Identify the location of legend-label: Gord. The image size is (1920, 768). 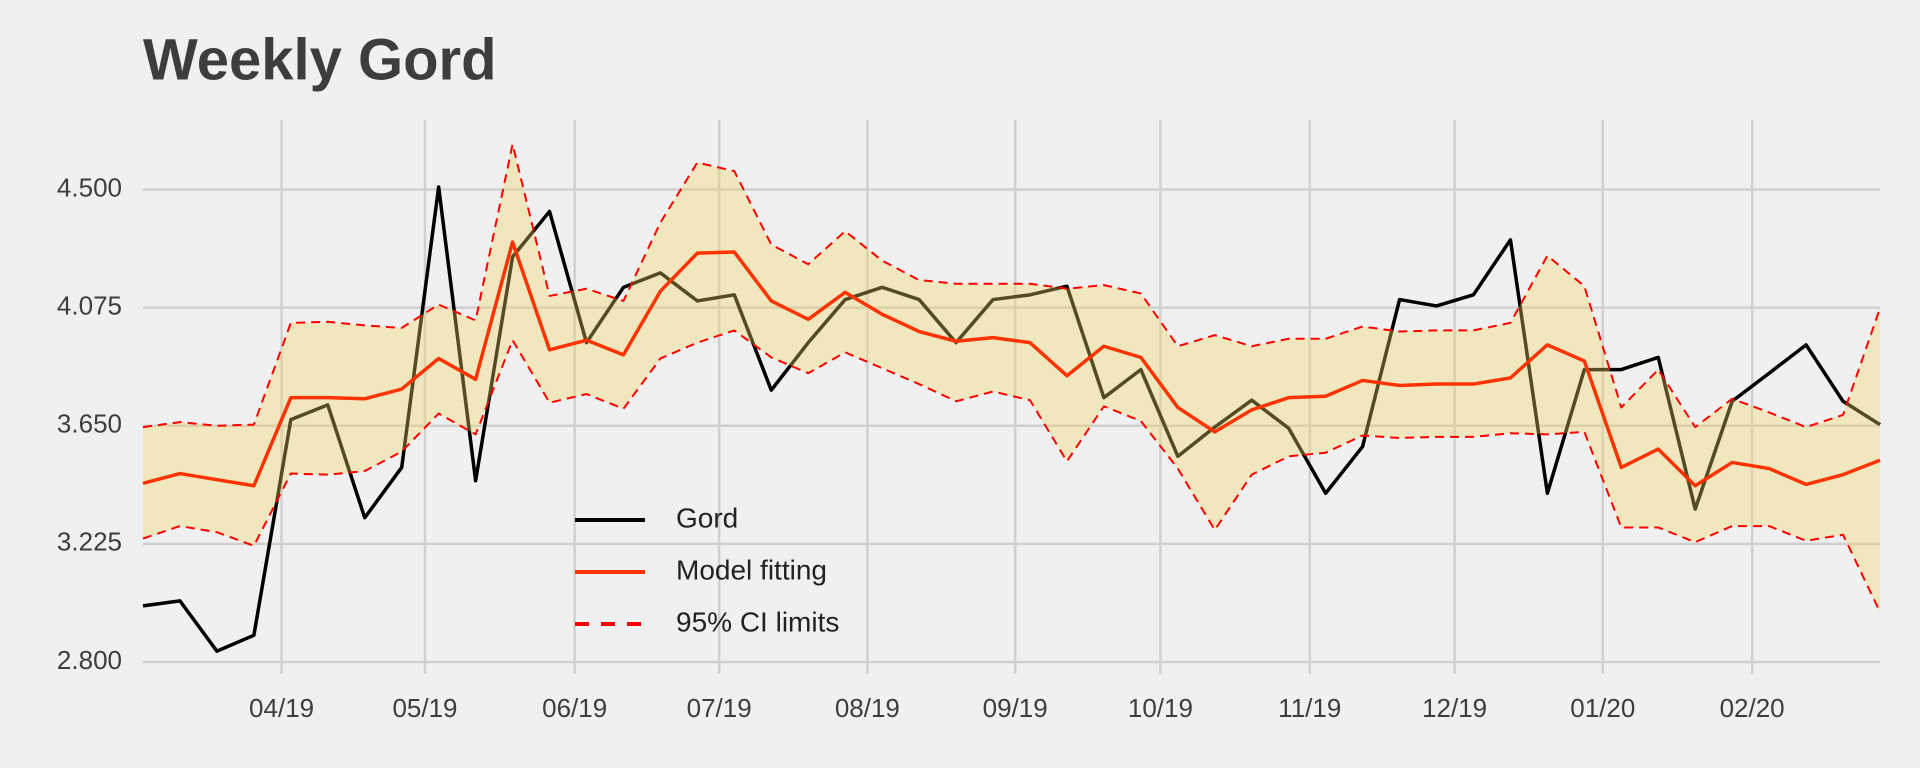
(707, 517).